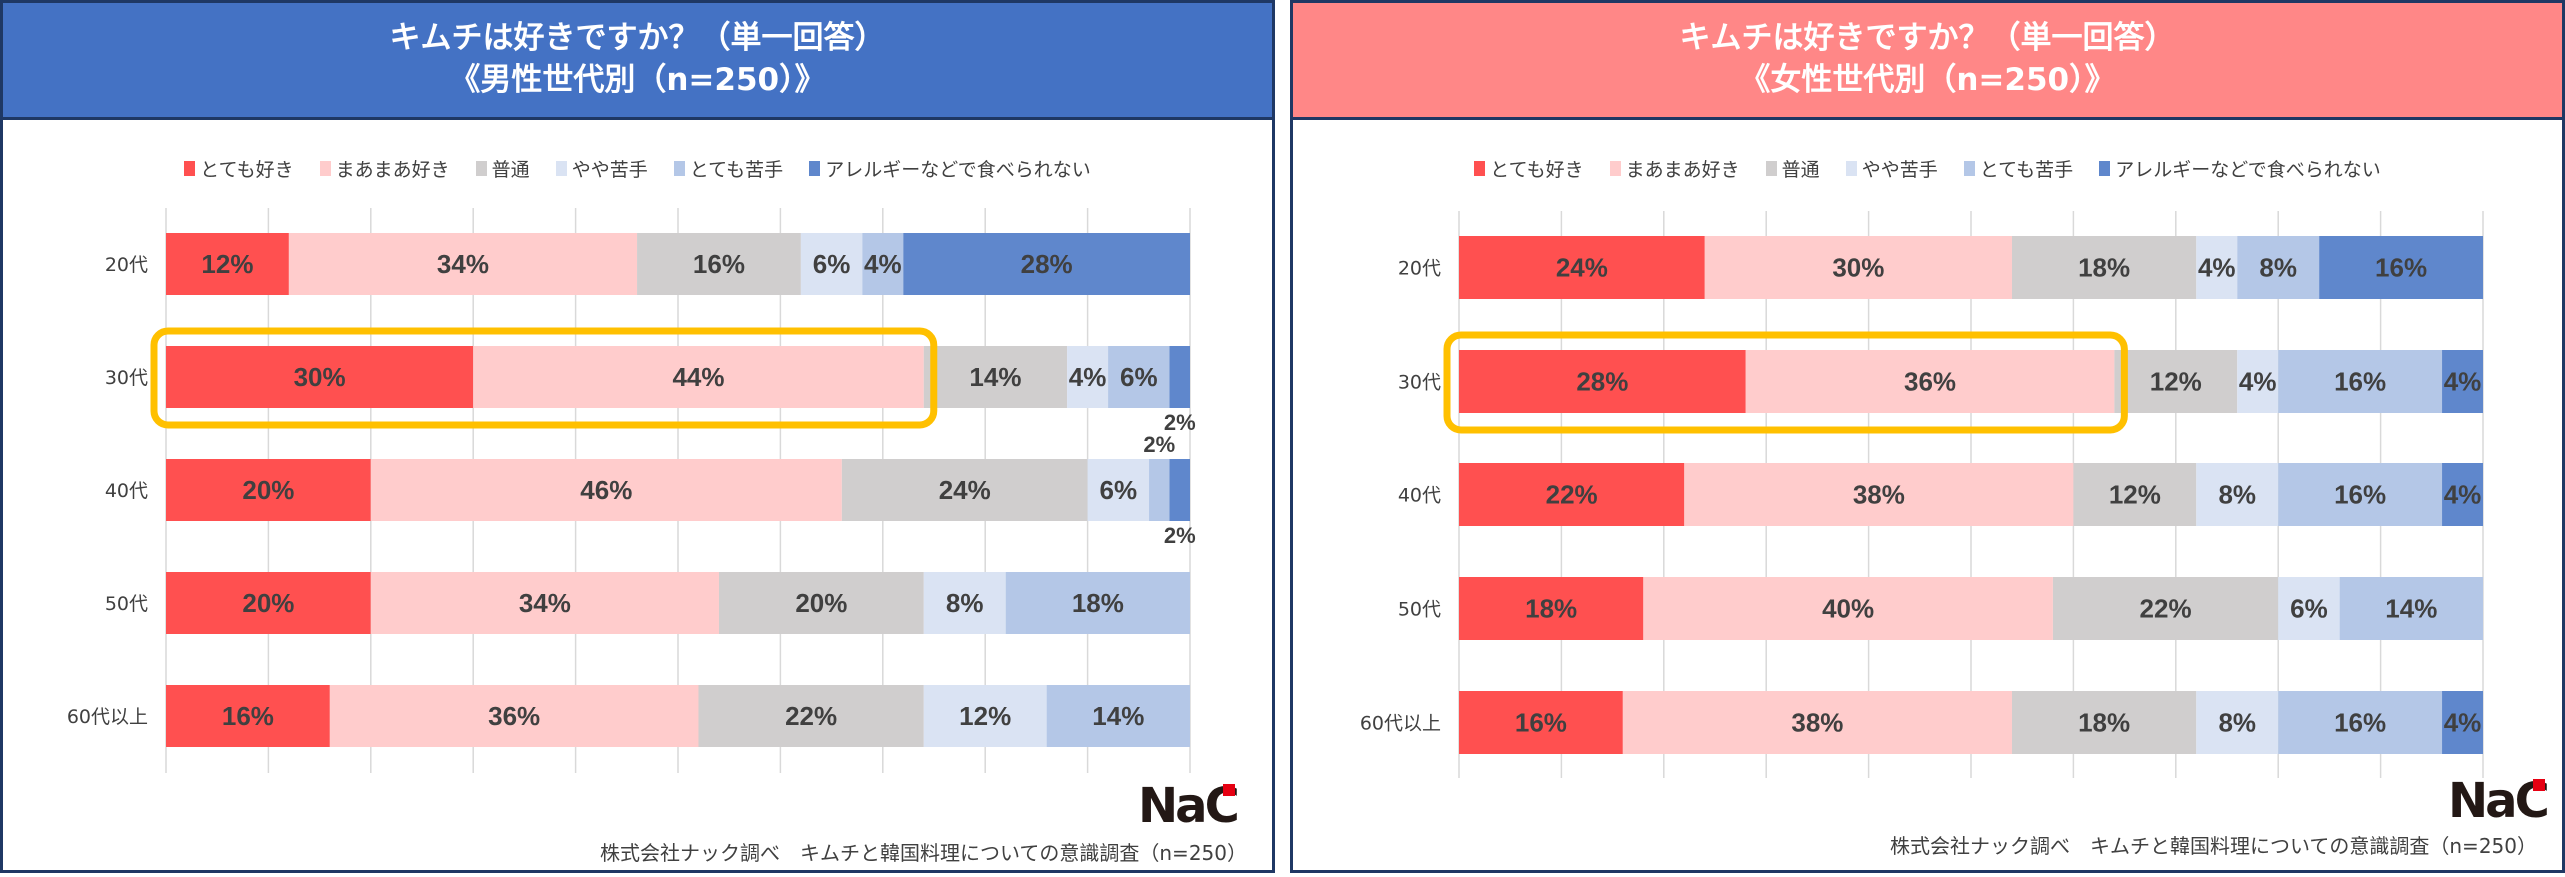 This screenshot has height=877, width=2565. What do you see at coordinates (2240, 168) in the screenshot?
I see `legend-item: アレルギーなどで食べられない` at bounding box center [2240, 168].